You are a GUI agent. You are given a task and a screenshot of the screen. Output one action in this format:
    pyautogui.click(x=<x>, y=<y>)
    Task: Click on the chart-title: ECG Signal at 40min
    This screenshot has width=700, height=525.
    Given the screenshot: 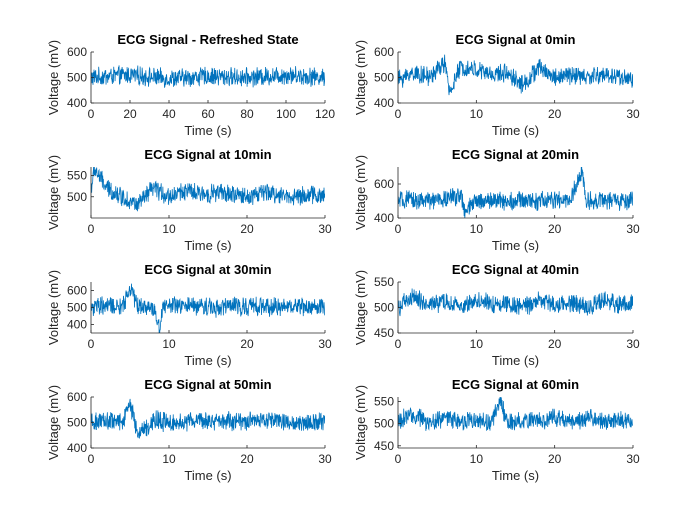 What is the action you would take?
    pyautogui.click(x=515, y=269)
    